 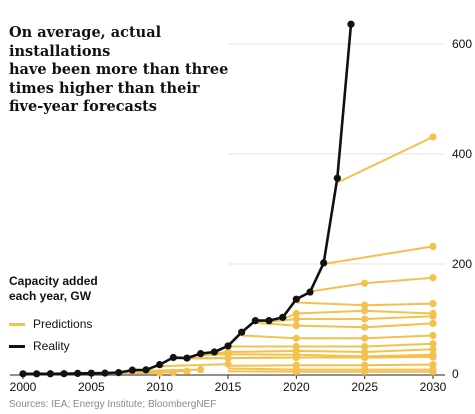 I want to click on x-tick-label: 2015, so click(x=228, y=387).